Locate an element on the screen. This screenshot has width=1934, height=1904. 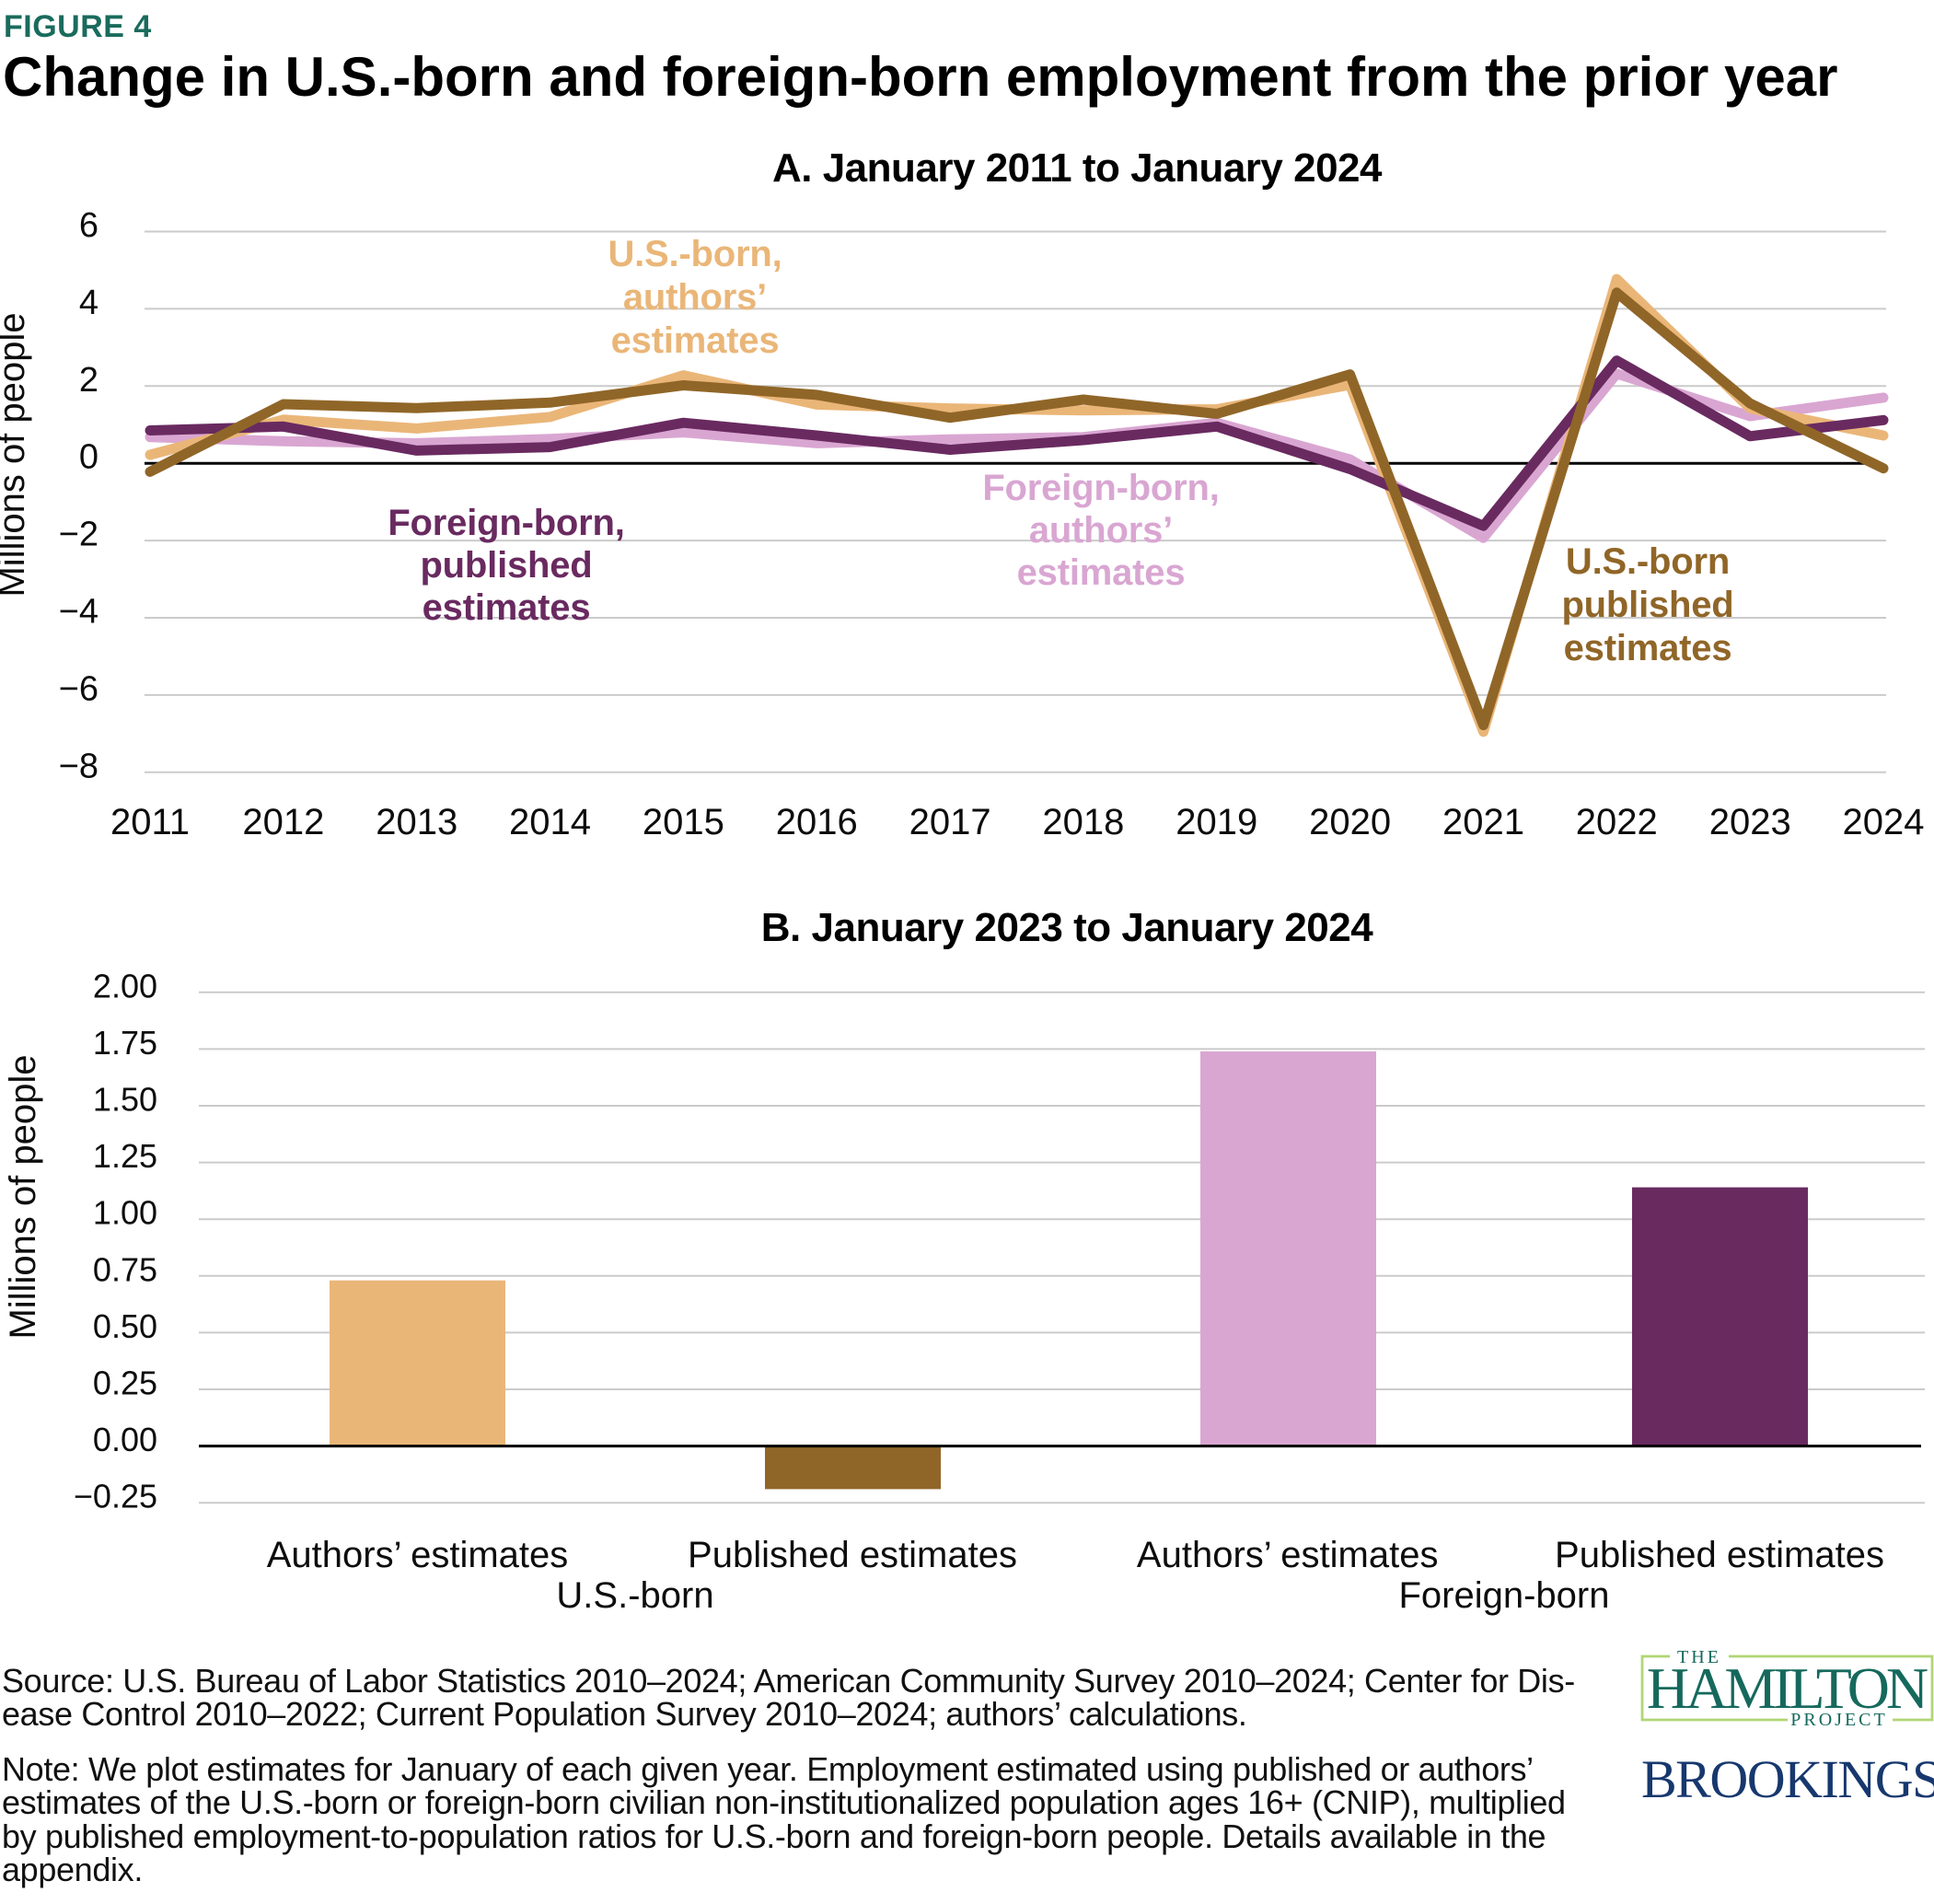
svg-text: −2 is located at coordinates (78, 535).